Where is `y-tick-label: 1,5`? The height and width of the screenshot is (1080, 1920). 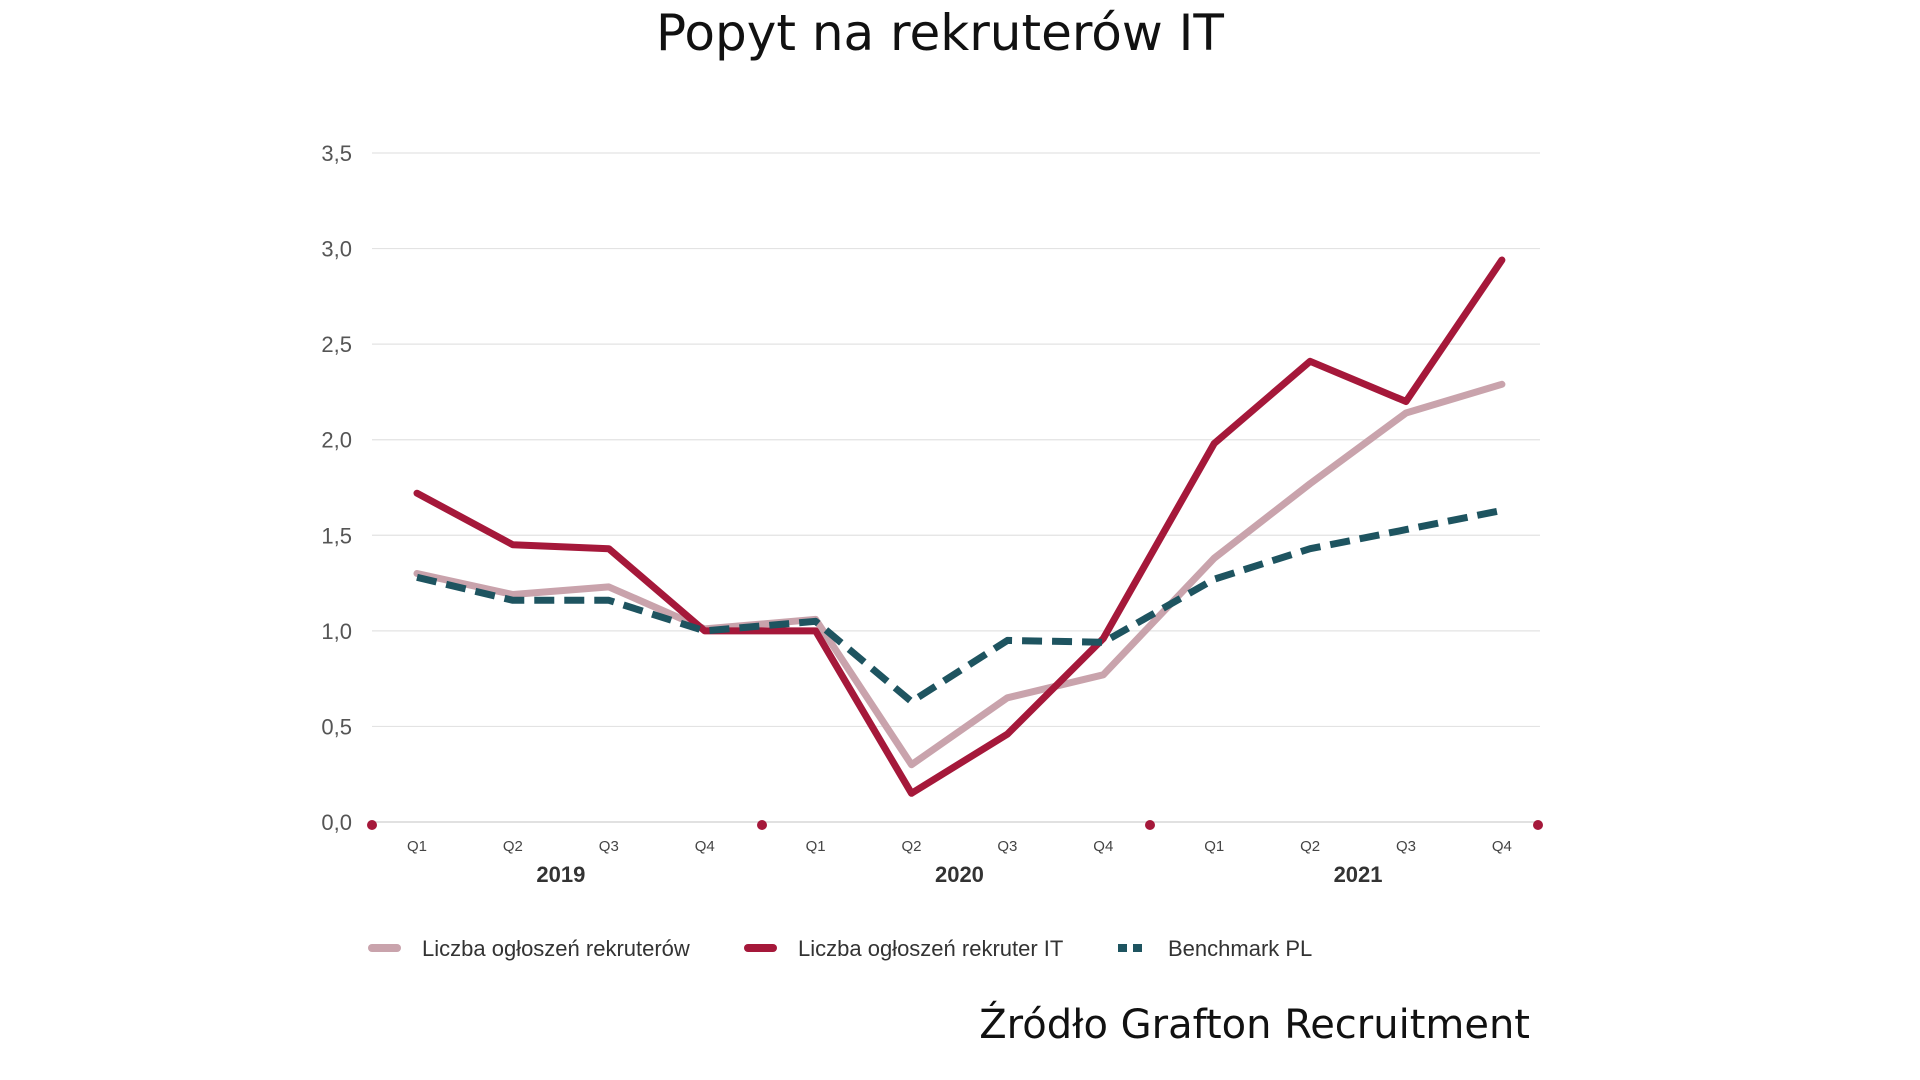
y-tick-label: 1,5 is located at coordinates (336, 535).